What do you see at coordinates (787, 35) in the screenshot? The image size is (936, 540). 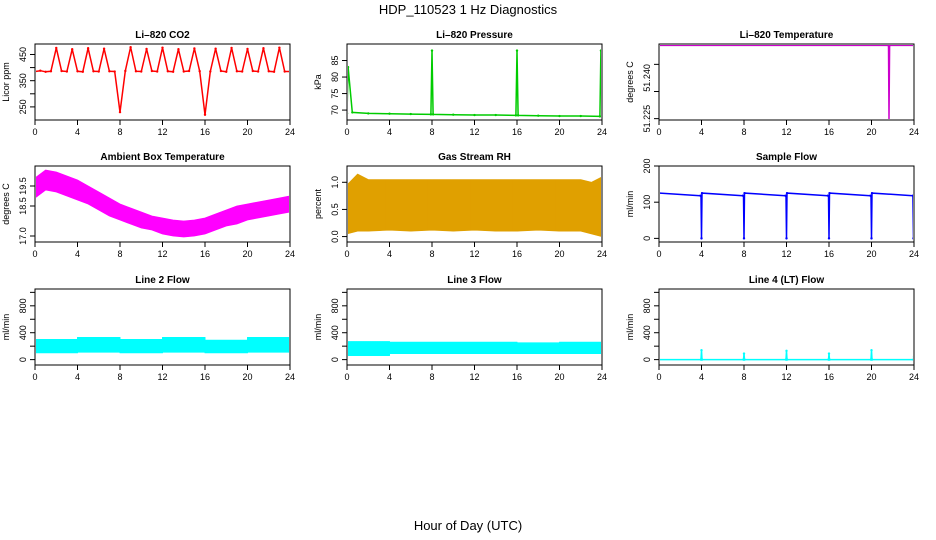 I see `panel-title: Li–820 Temperature` at bounding box center [787, 35].